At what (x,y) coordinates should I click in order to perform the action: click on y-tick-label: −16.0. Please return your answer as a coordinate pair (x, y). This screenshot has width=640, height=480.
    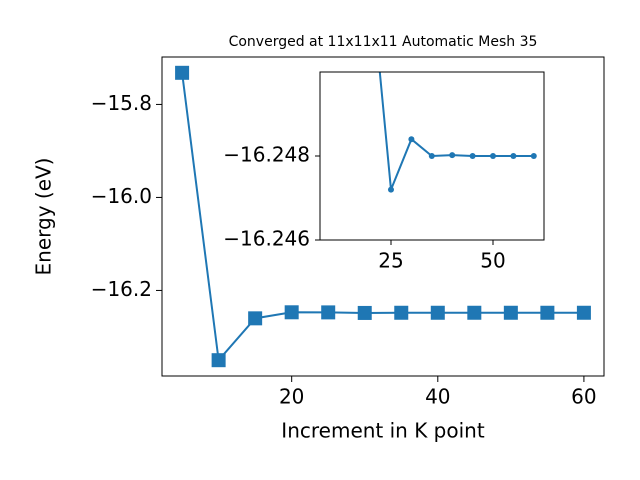
    Looking at the image, I should click on (121, 196).